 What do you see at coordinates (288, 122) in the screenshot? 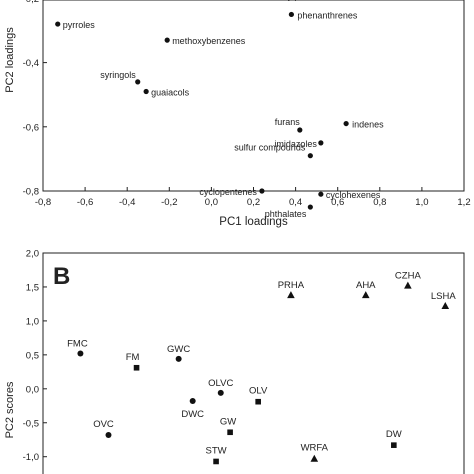
I see `panel-a-point-label: furans` at bounding box center [288, 122].